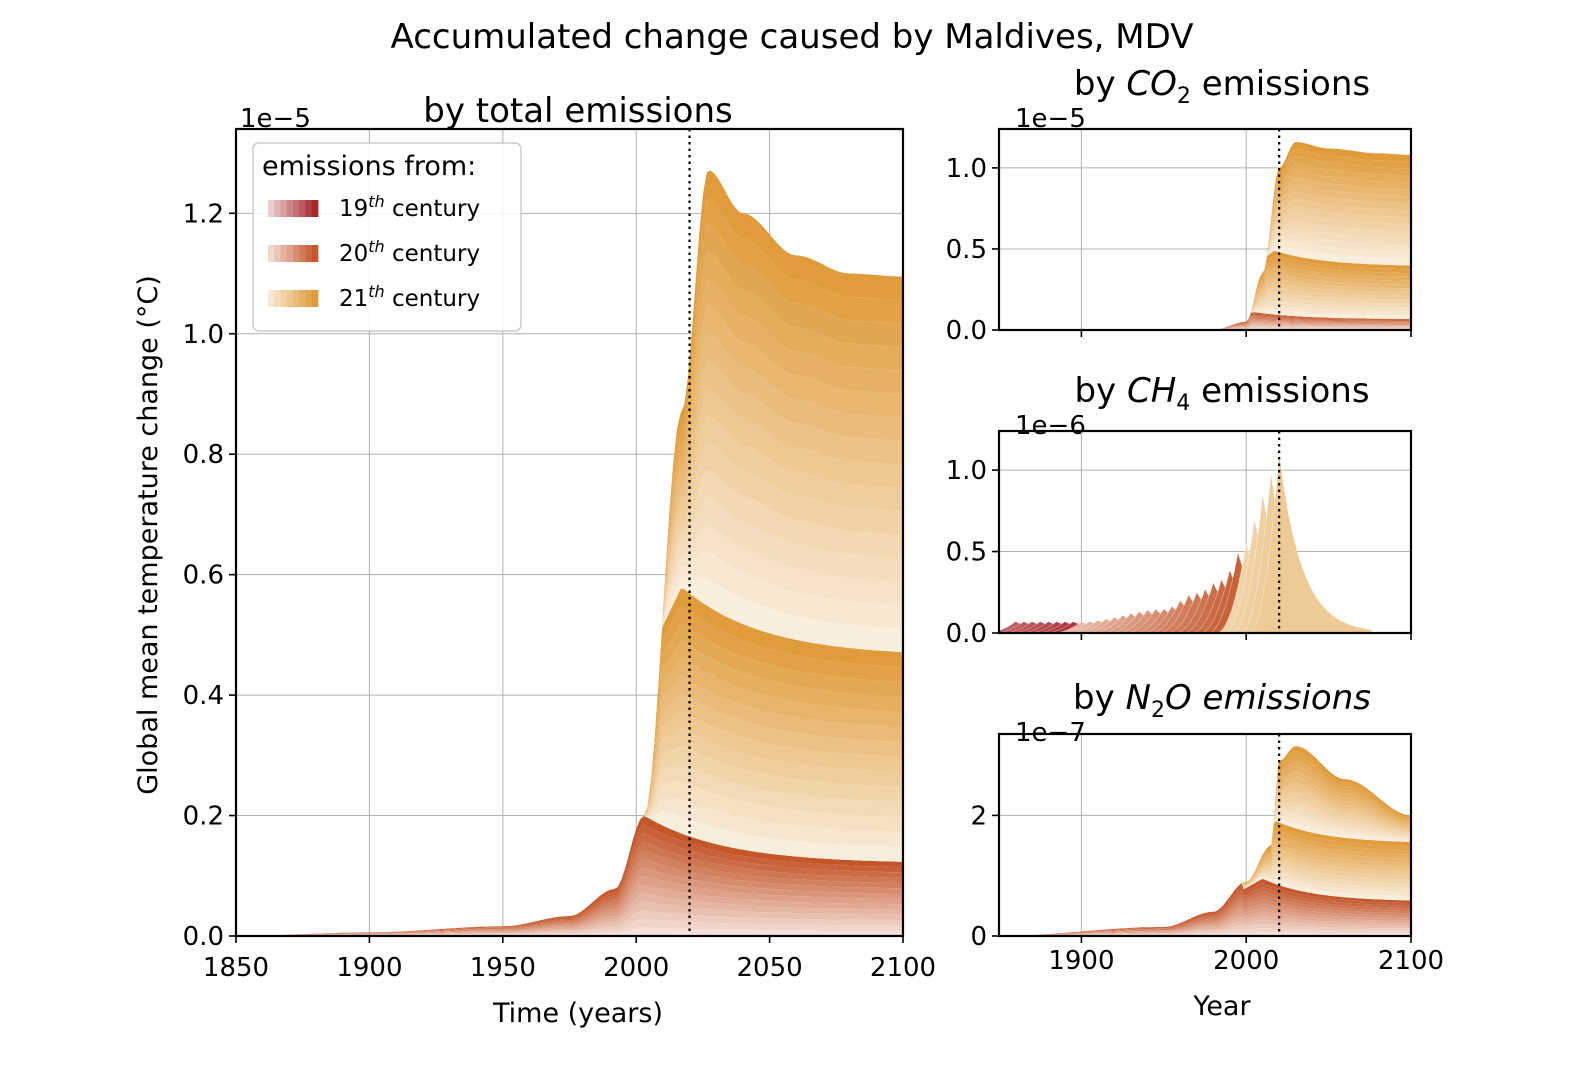 The width and height of the screenshot is (1584, 1080). What do you see at coordinates (409, 207) in the screenshot?
I see `legend-label: 19th century` at bounding box center [409, 207].